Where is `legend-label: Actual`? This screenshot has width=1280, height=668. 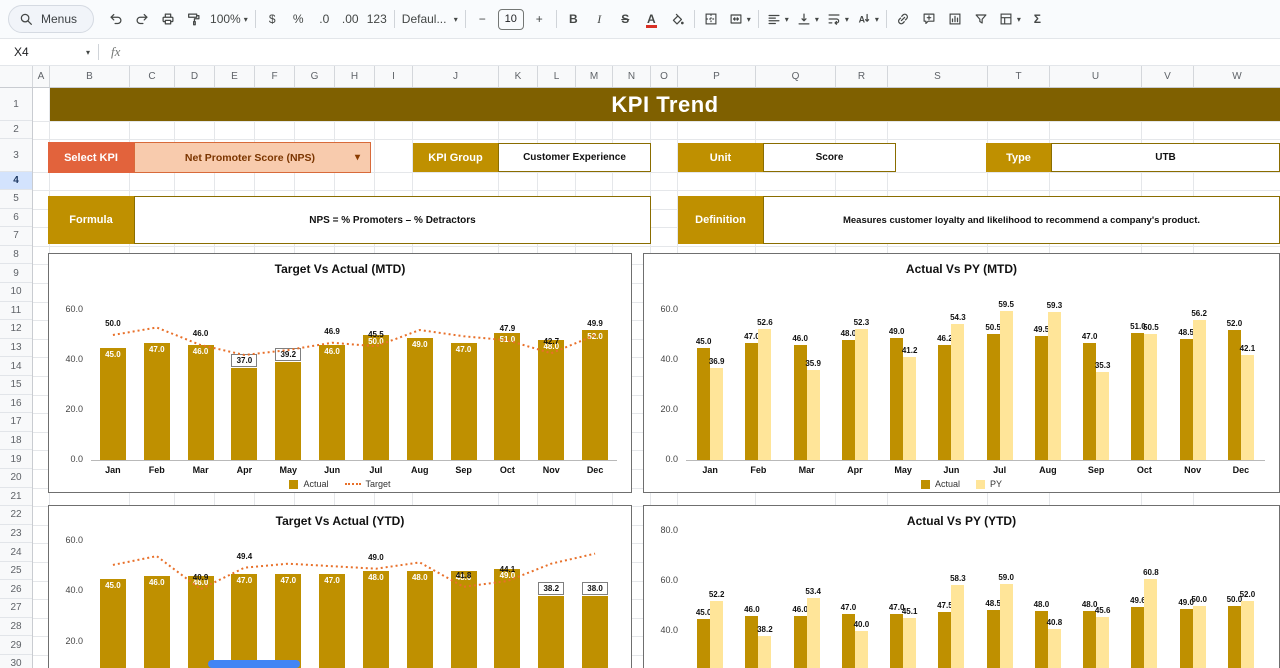 legend-label: Actual is located at coordinates (947, 484).